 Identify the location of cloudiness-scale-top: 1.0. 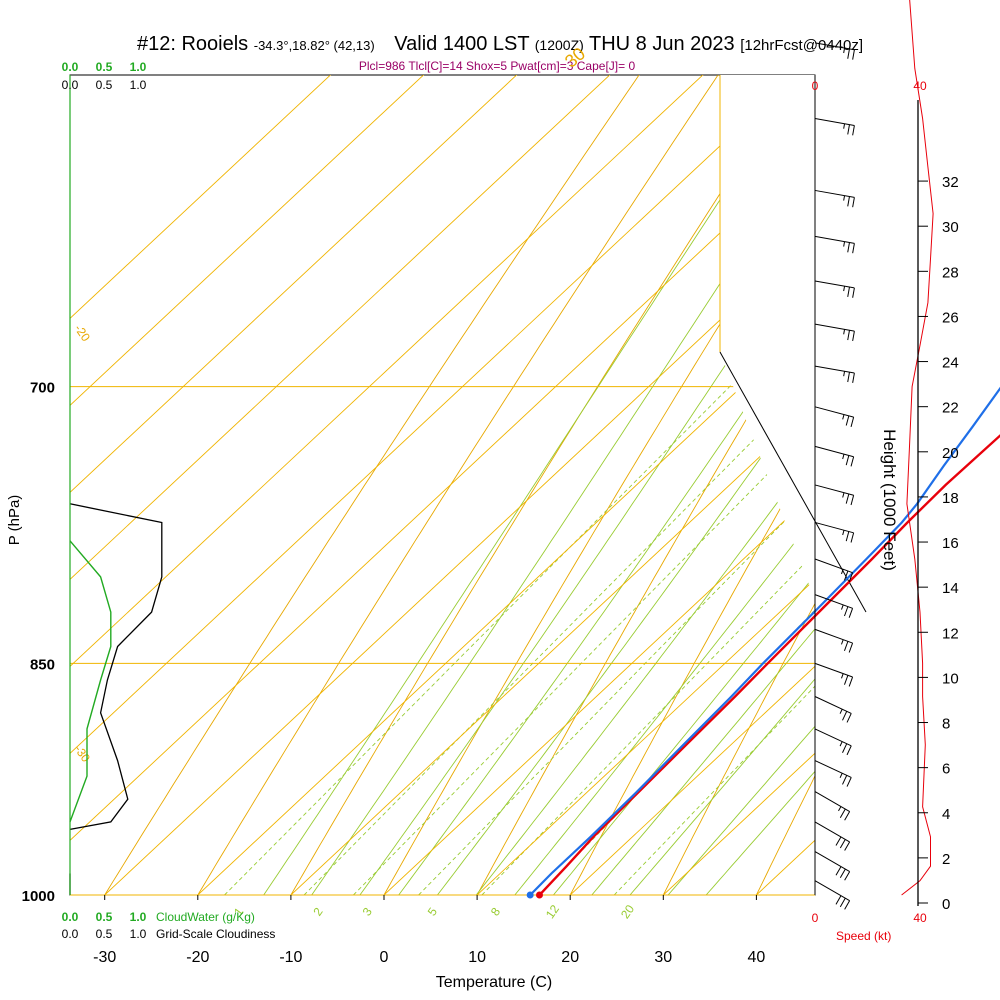
(138, 85).